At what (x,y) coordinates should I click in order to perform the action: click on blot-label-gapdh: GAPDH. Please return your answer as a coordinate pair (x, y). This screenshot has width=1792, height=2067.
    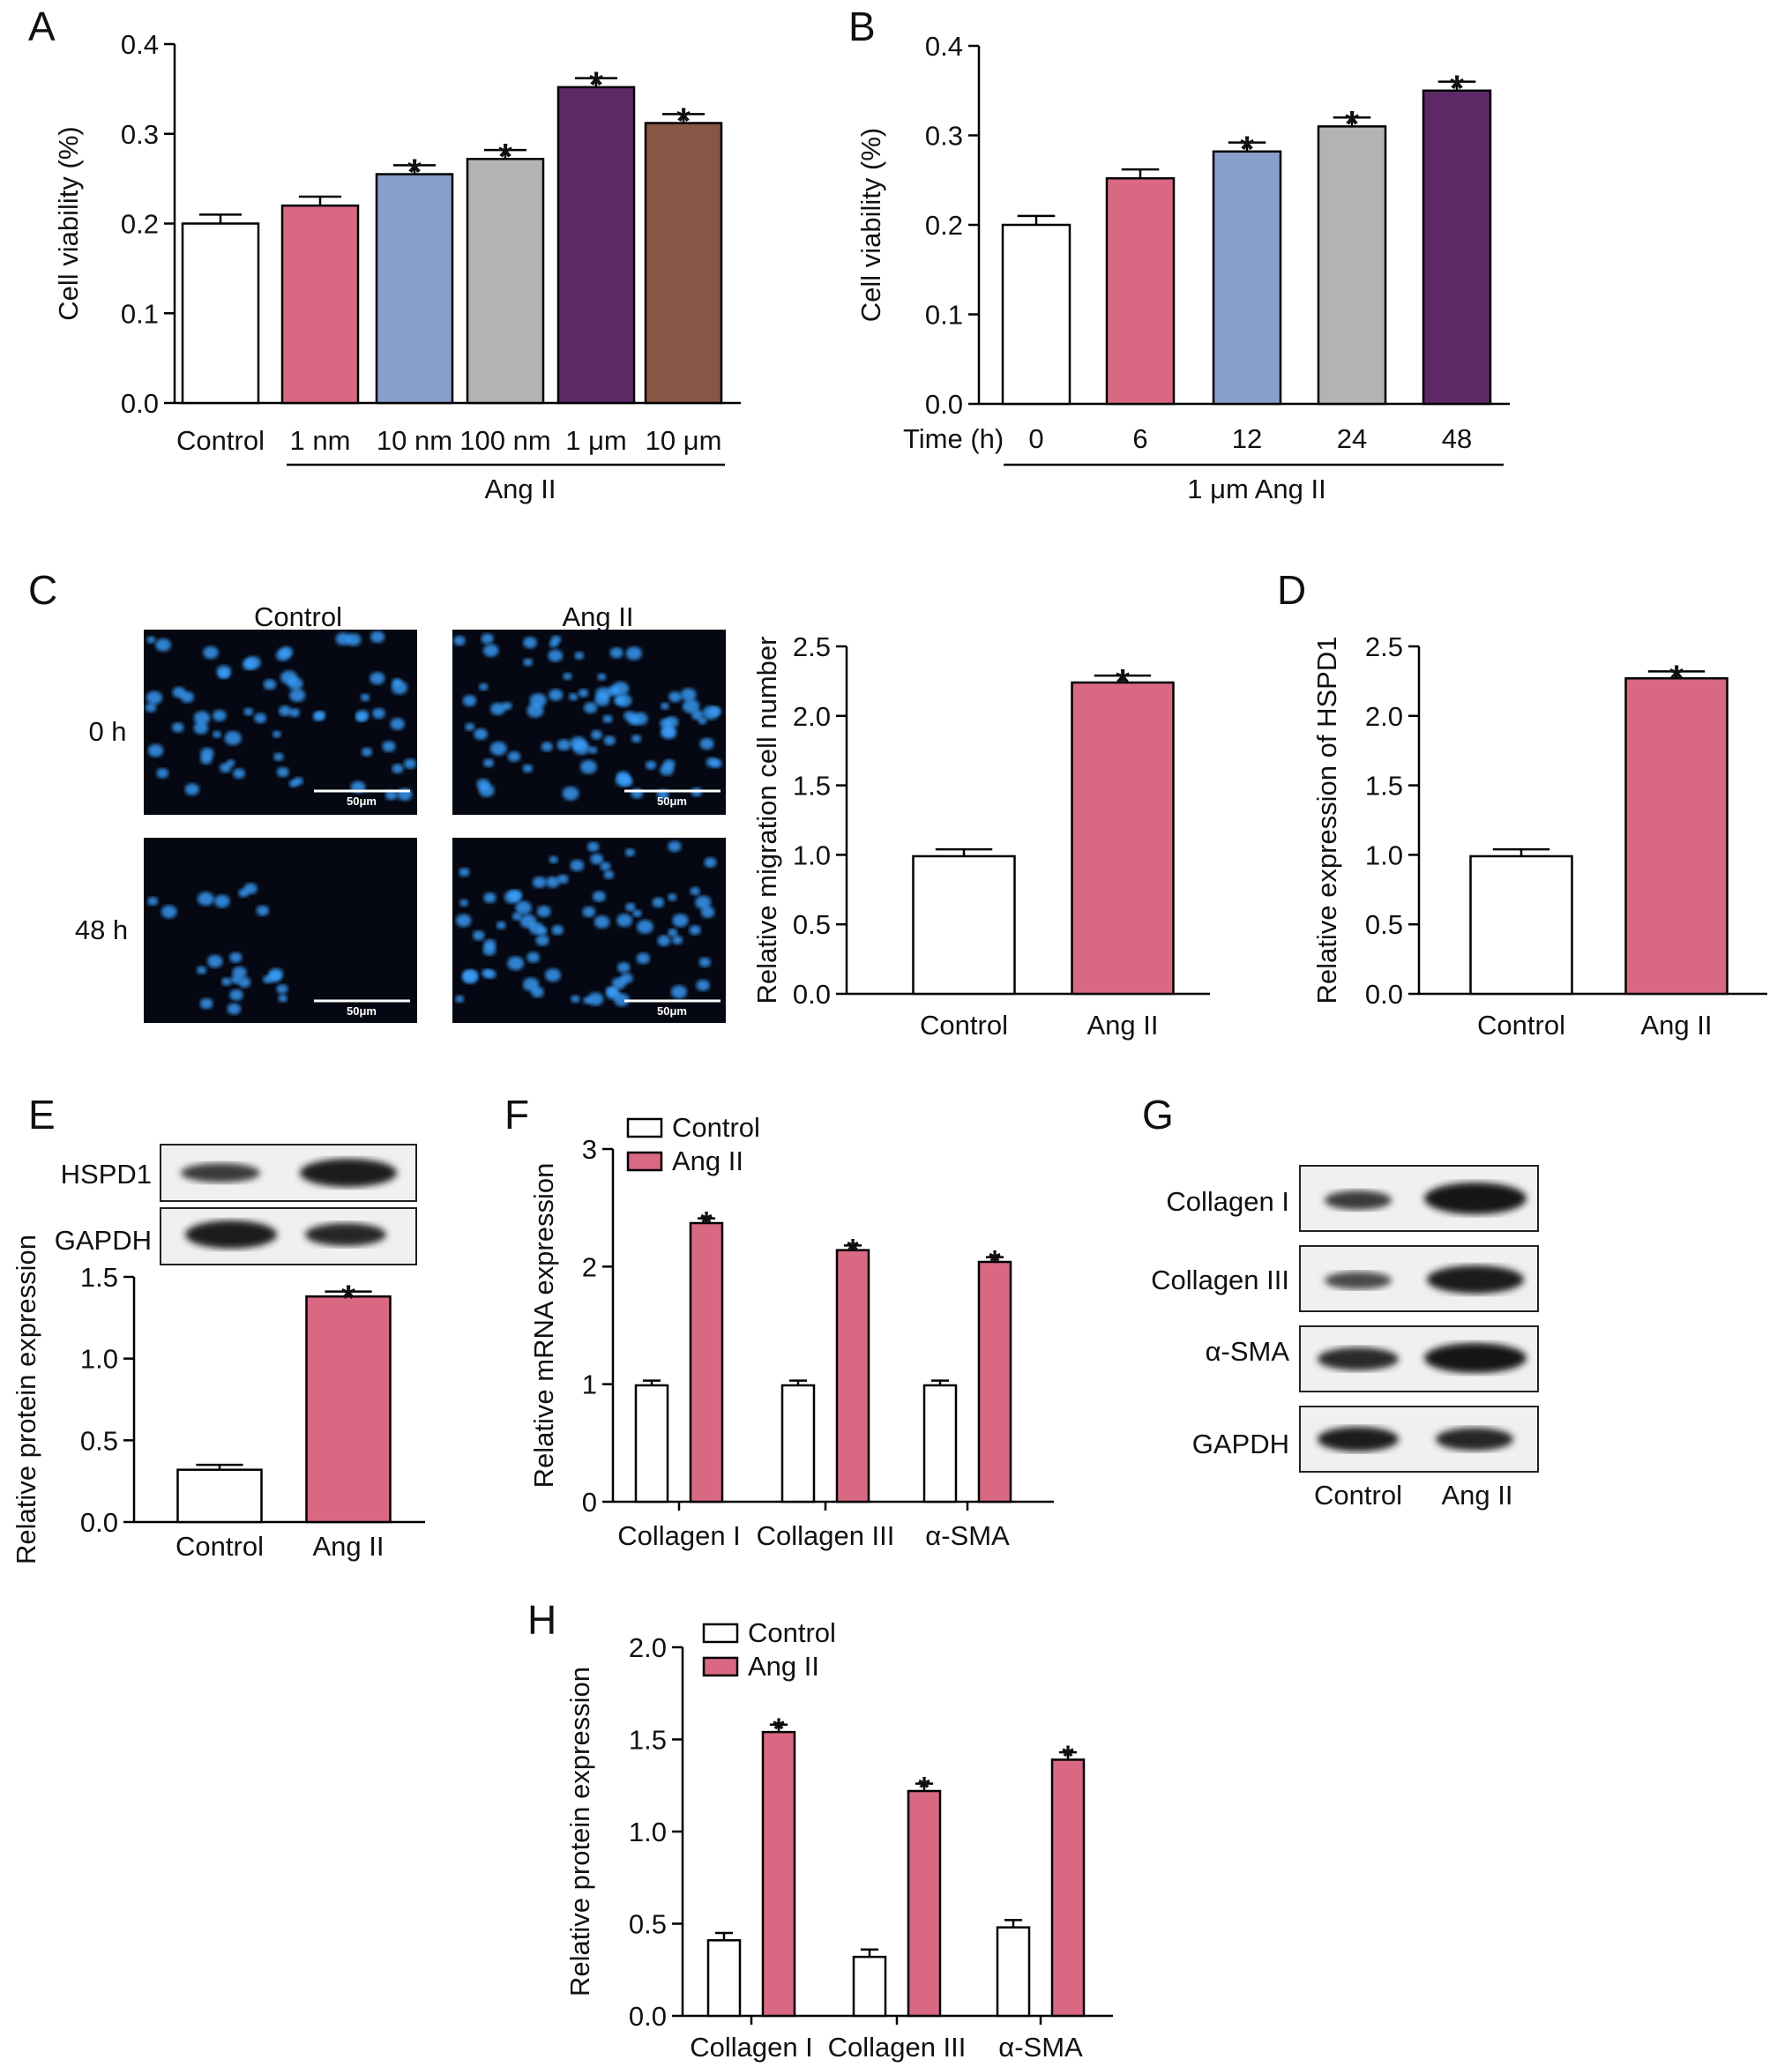
    Looking at the image, I should click on (103, 1240).